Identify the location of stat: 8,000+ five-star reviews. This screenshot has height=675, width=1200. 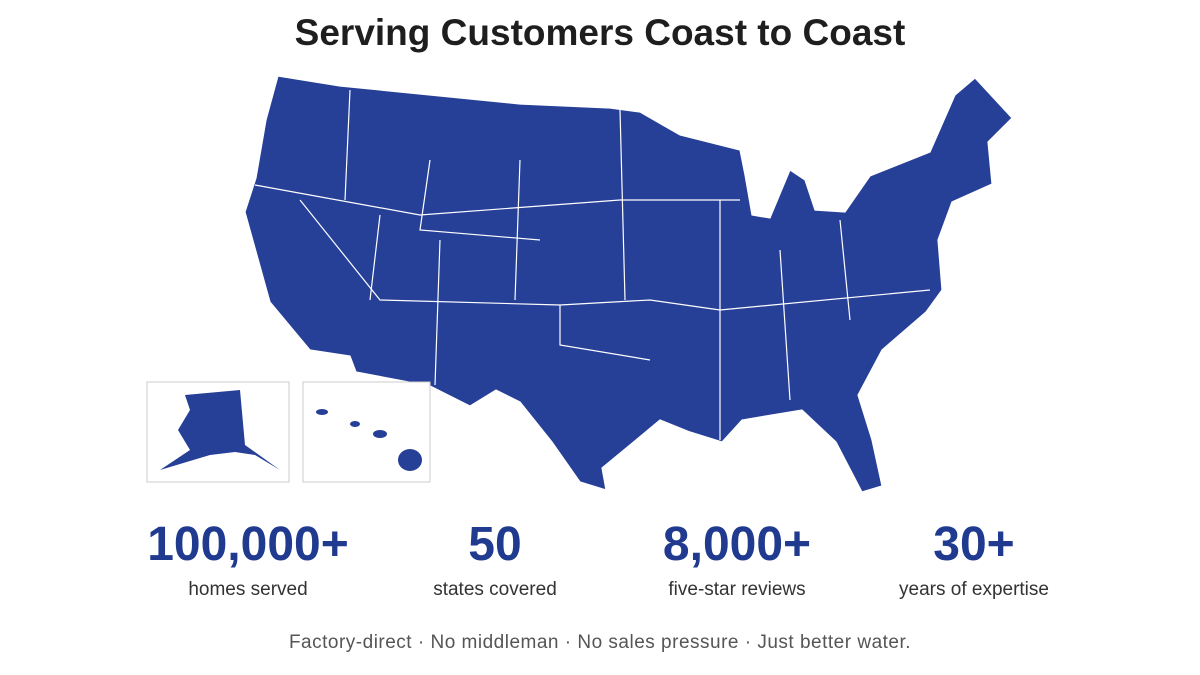
(737, 558).